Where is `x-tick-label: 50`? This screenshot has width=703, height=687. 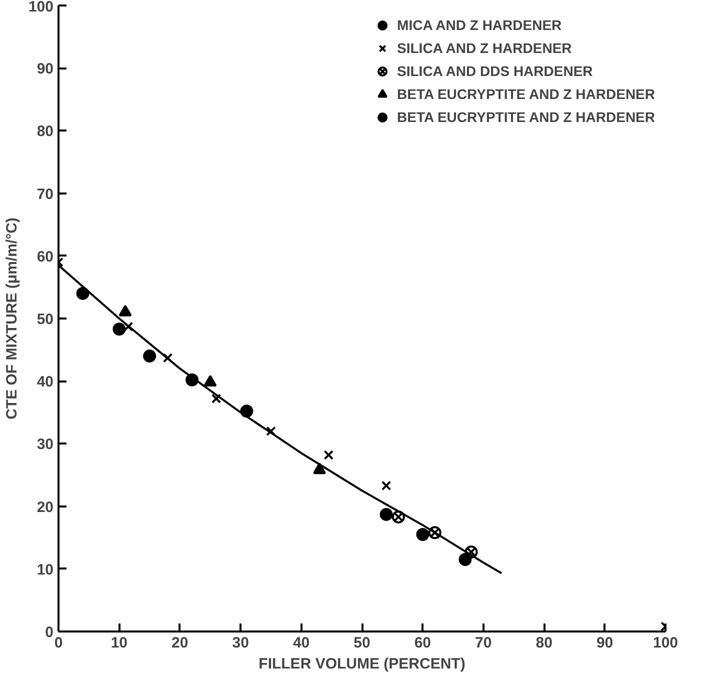
x-tick-label: 50 is located at coordinates (362, 643).